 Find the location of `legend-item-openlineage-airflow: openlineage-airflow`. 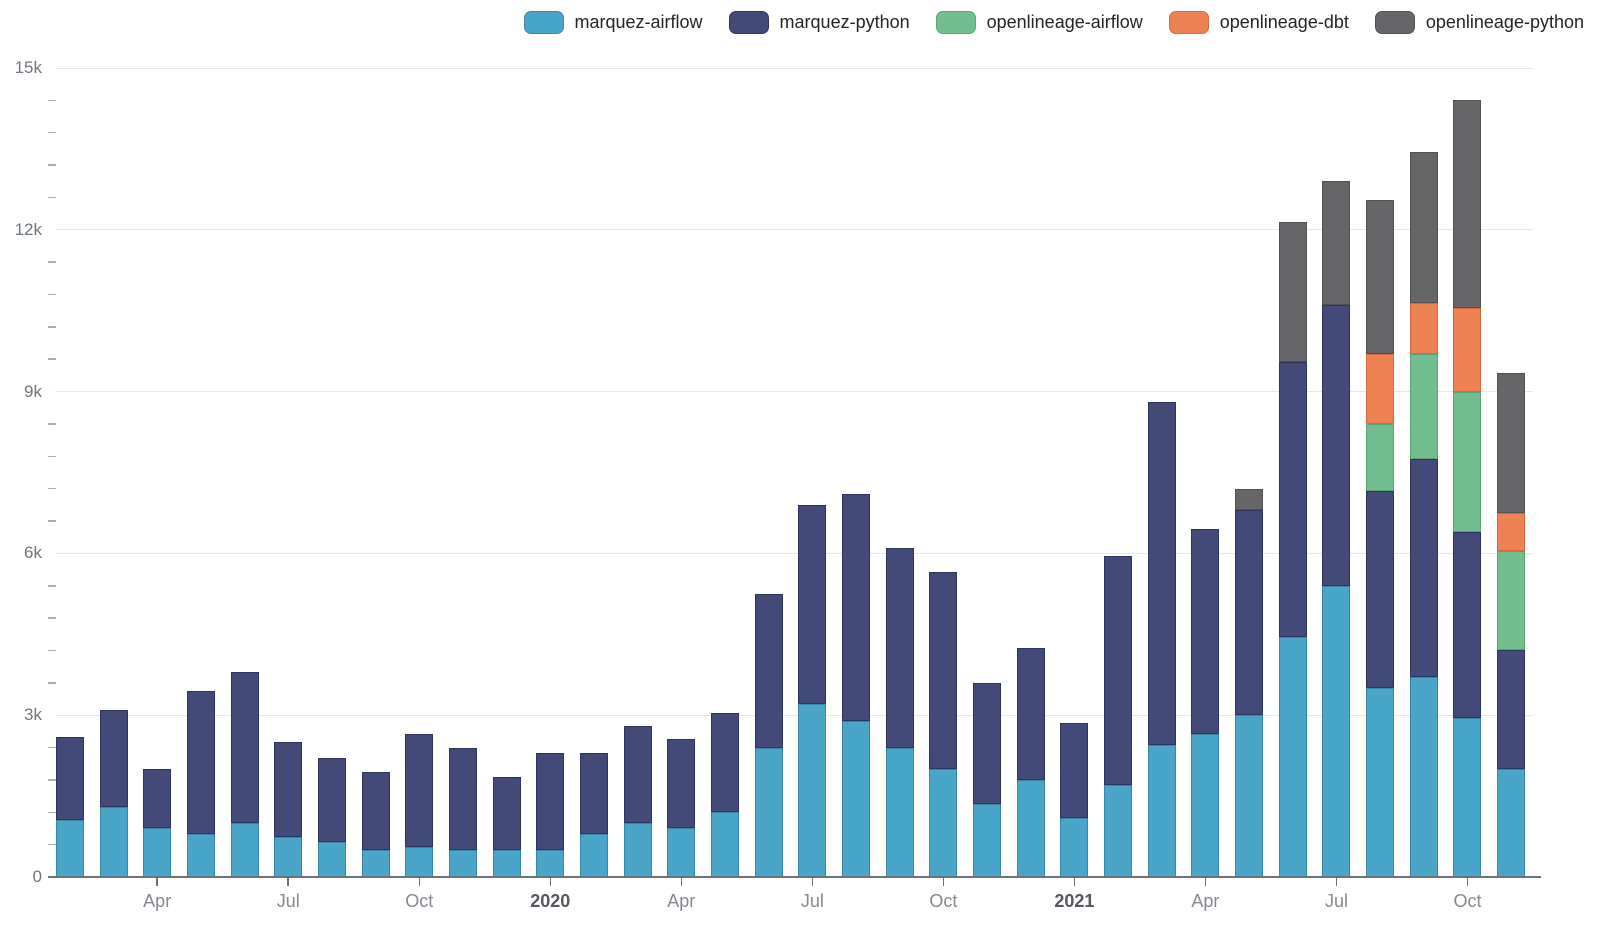

legend-item-openlineage-airflow: openlineage-airflow is located at coordinates (1039, 22).